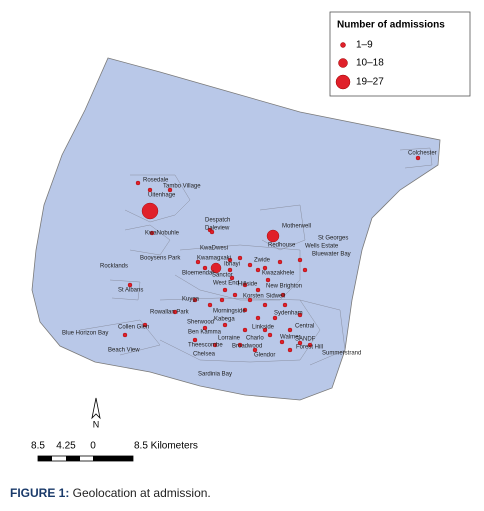 The image size is (484, 511). Describe the element at coordinates (262, 261) in the screenshot. I see `place-label: Zwide` at that location.